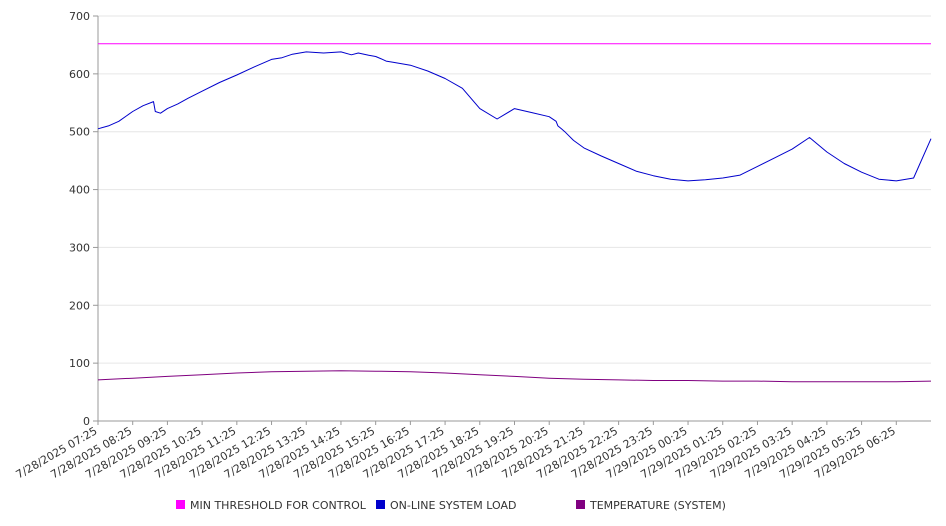  Describe the element at coordinates (514, 376) in the screenshot. I see `series-line-temperature` at that location.